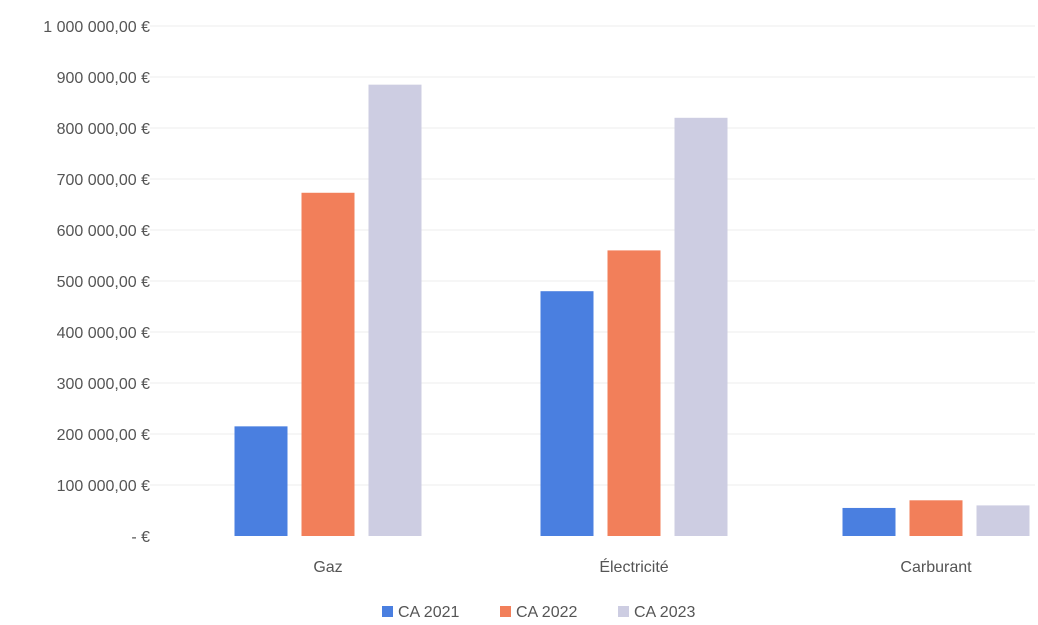 The height and width of the screenshot is (625, 1038). I want to click on y-tick-label: 1 000 000,00 €, so click(96, 27).